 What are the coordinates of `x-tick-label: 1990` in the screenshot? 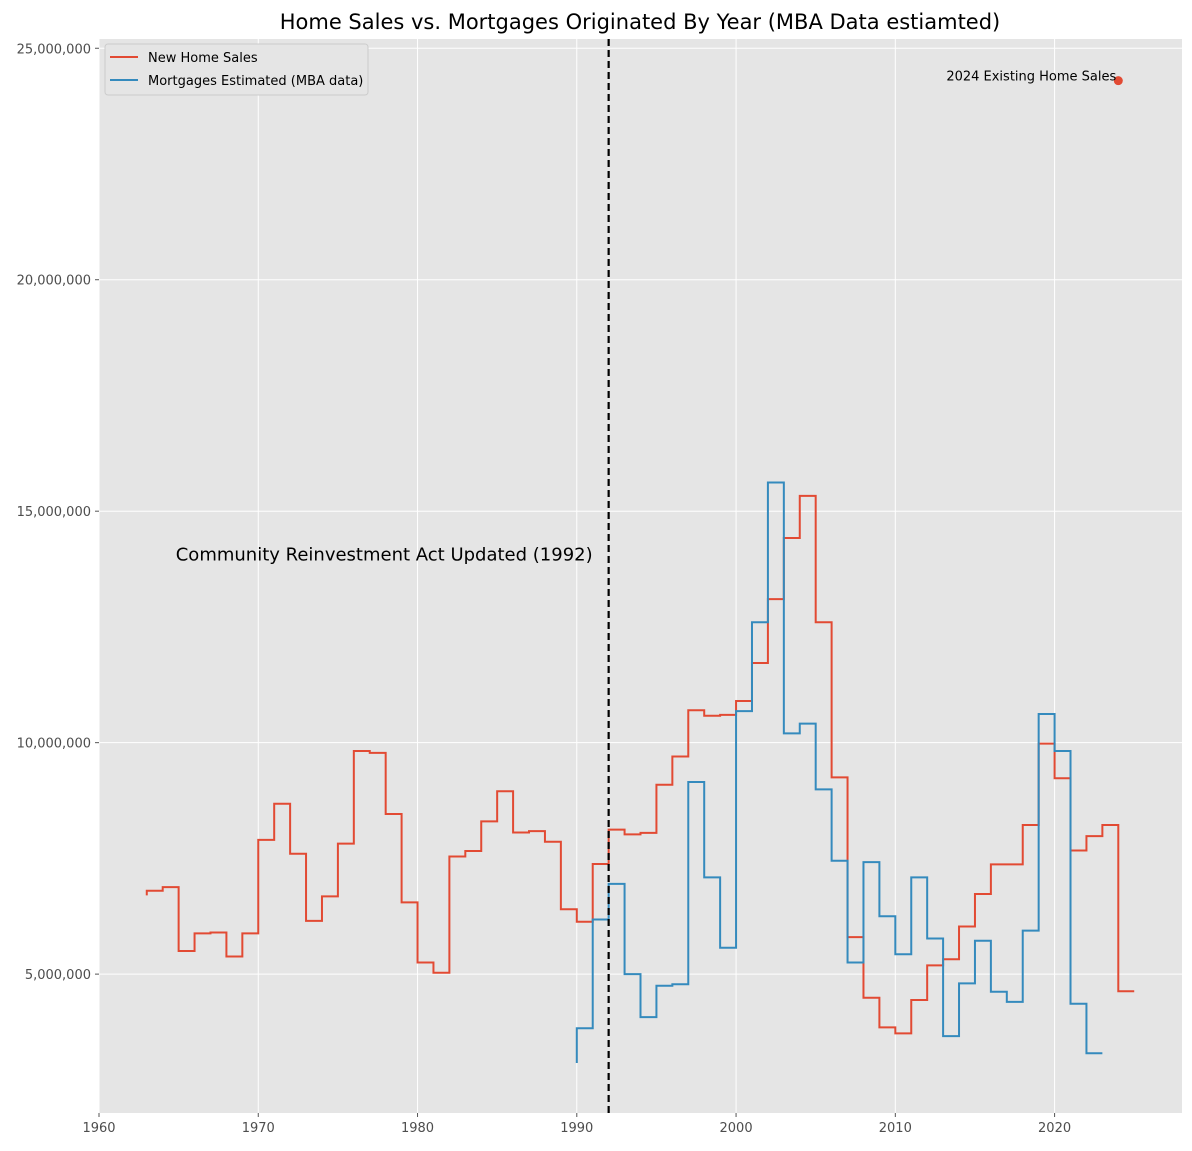 It's located at (576, 1128).